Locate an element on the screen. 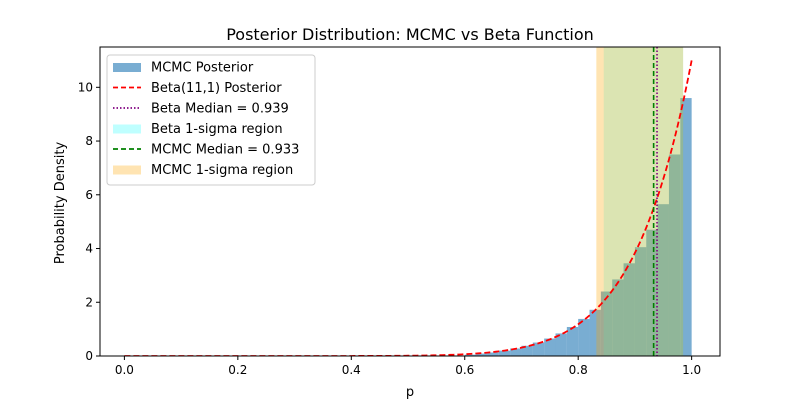 This screenshot has height=400, width=800. legend-label: MCMC Posterior is located at coordinates (202, 68).